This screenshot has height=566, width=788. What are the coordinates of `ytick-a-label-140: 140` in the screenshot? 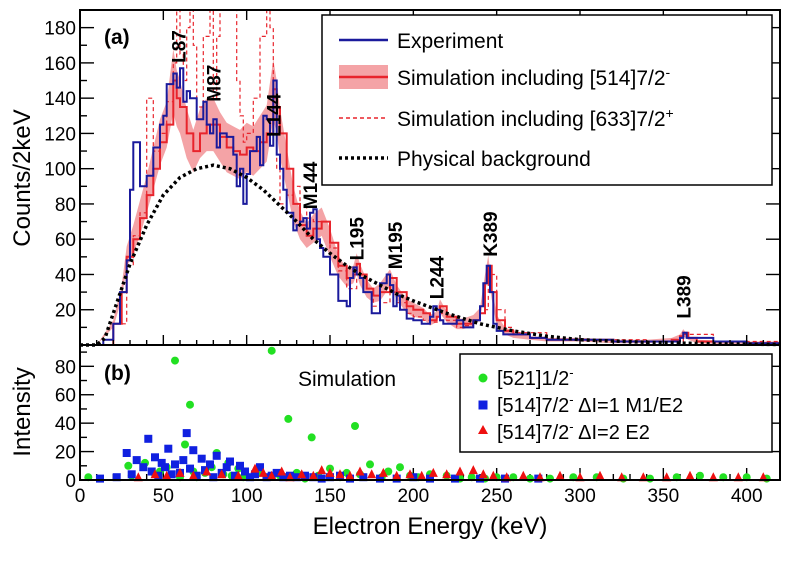 It's located at (60, 99).